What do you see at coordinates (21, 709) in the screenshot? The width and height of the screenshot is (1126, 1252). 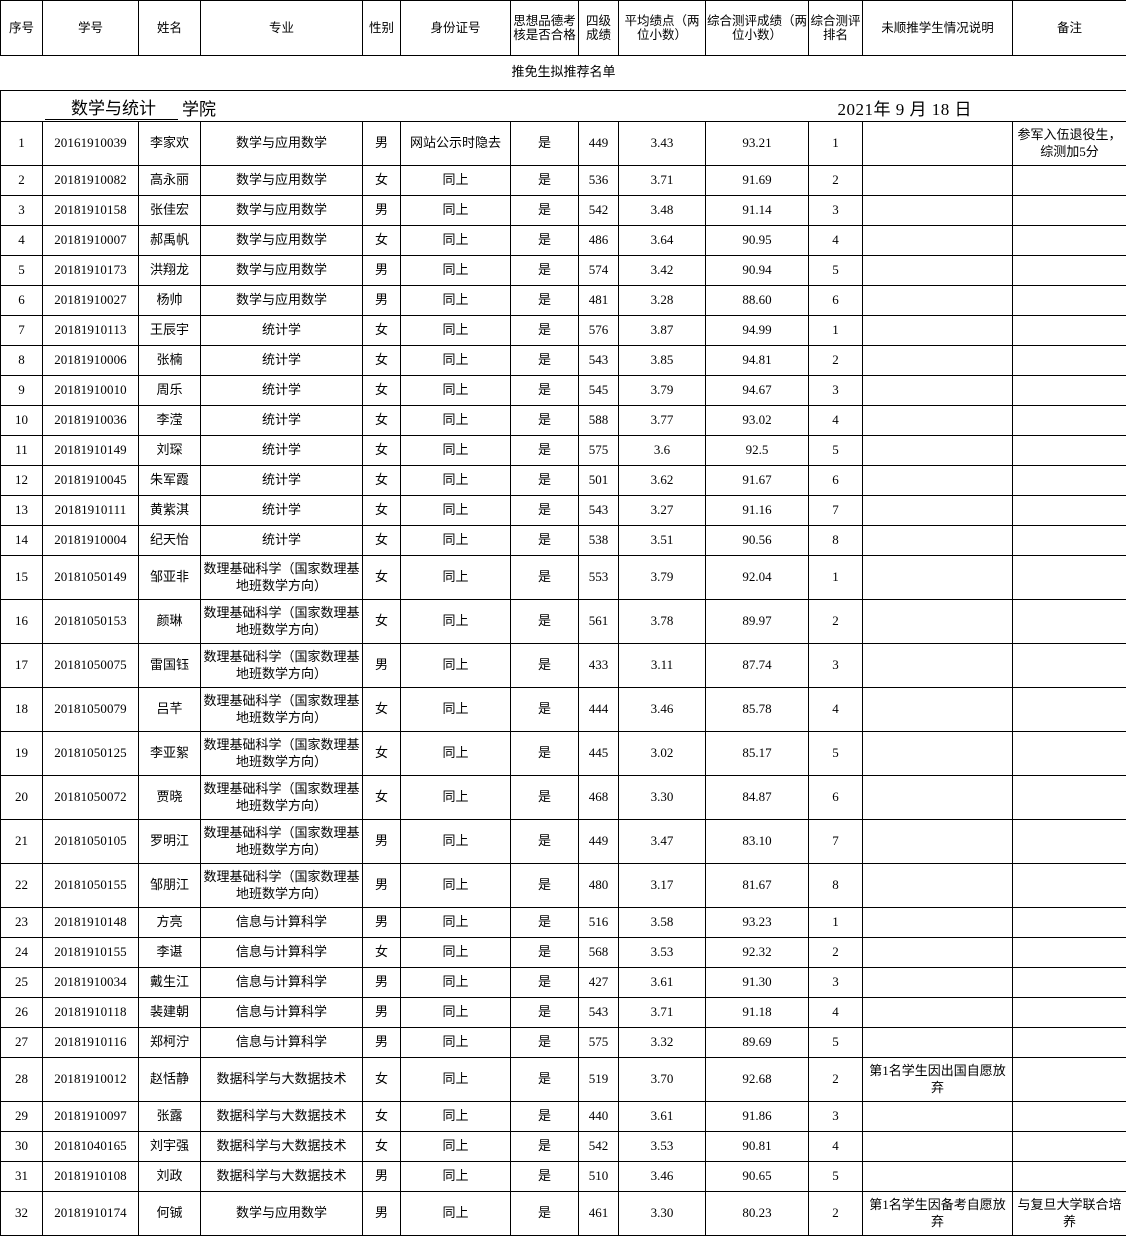 I see `cell-idx: 18` at bounding box center [21, 709].